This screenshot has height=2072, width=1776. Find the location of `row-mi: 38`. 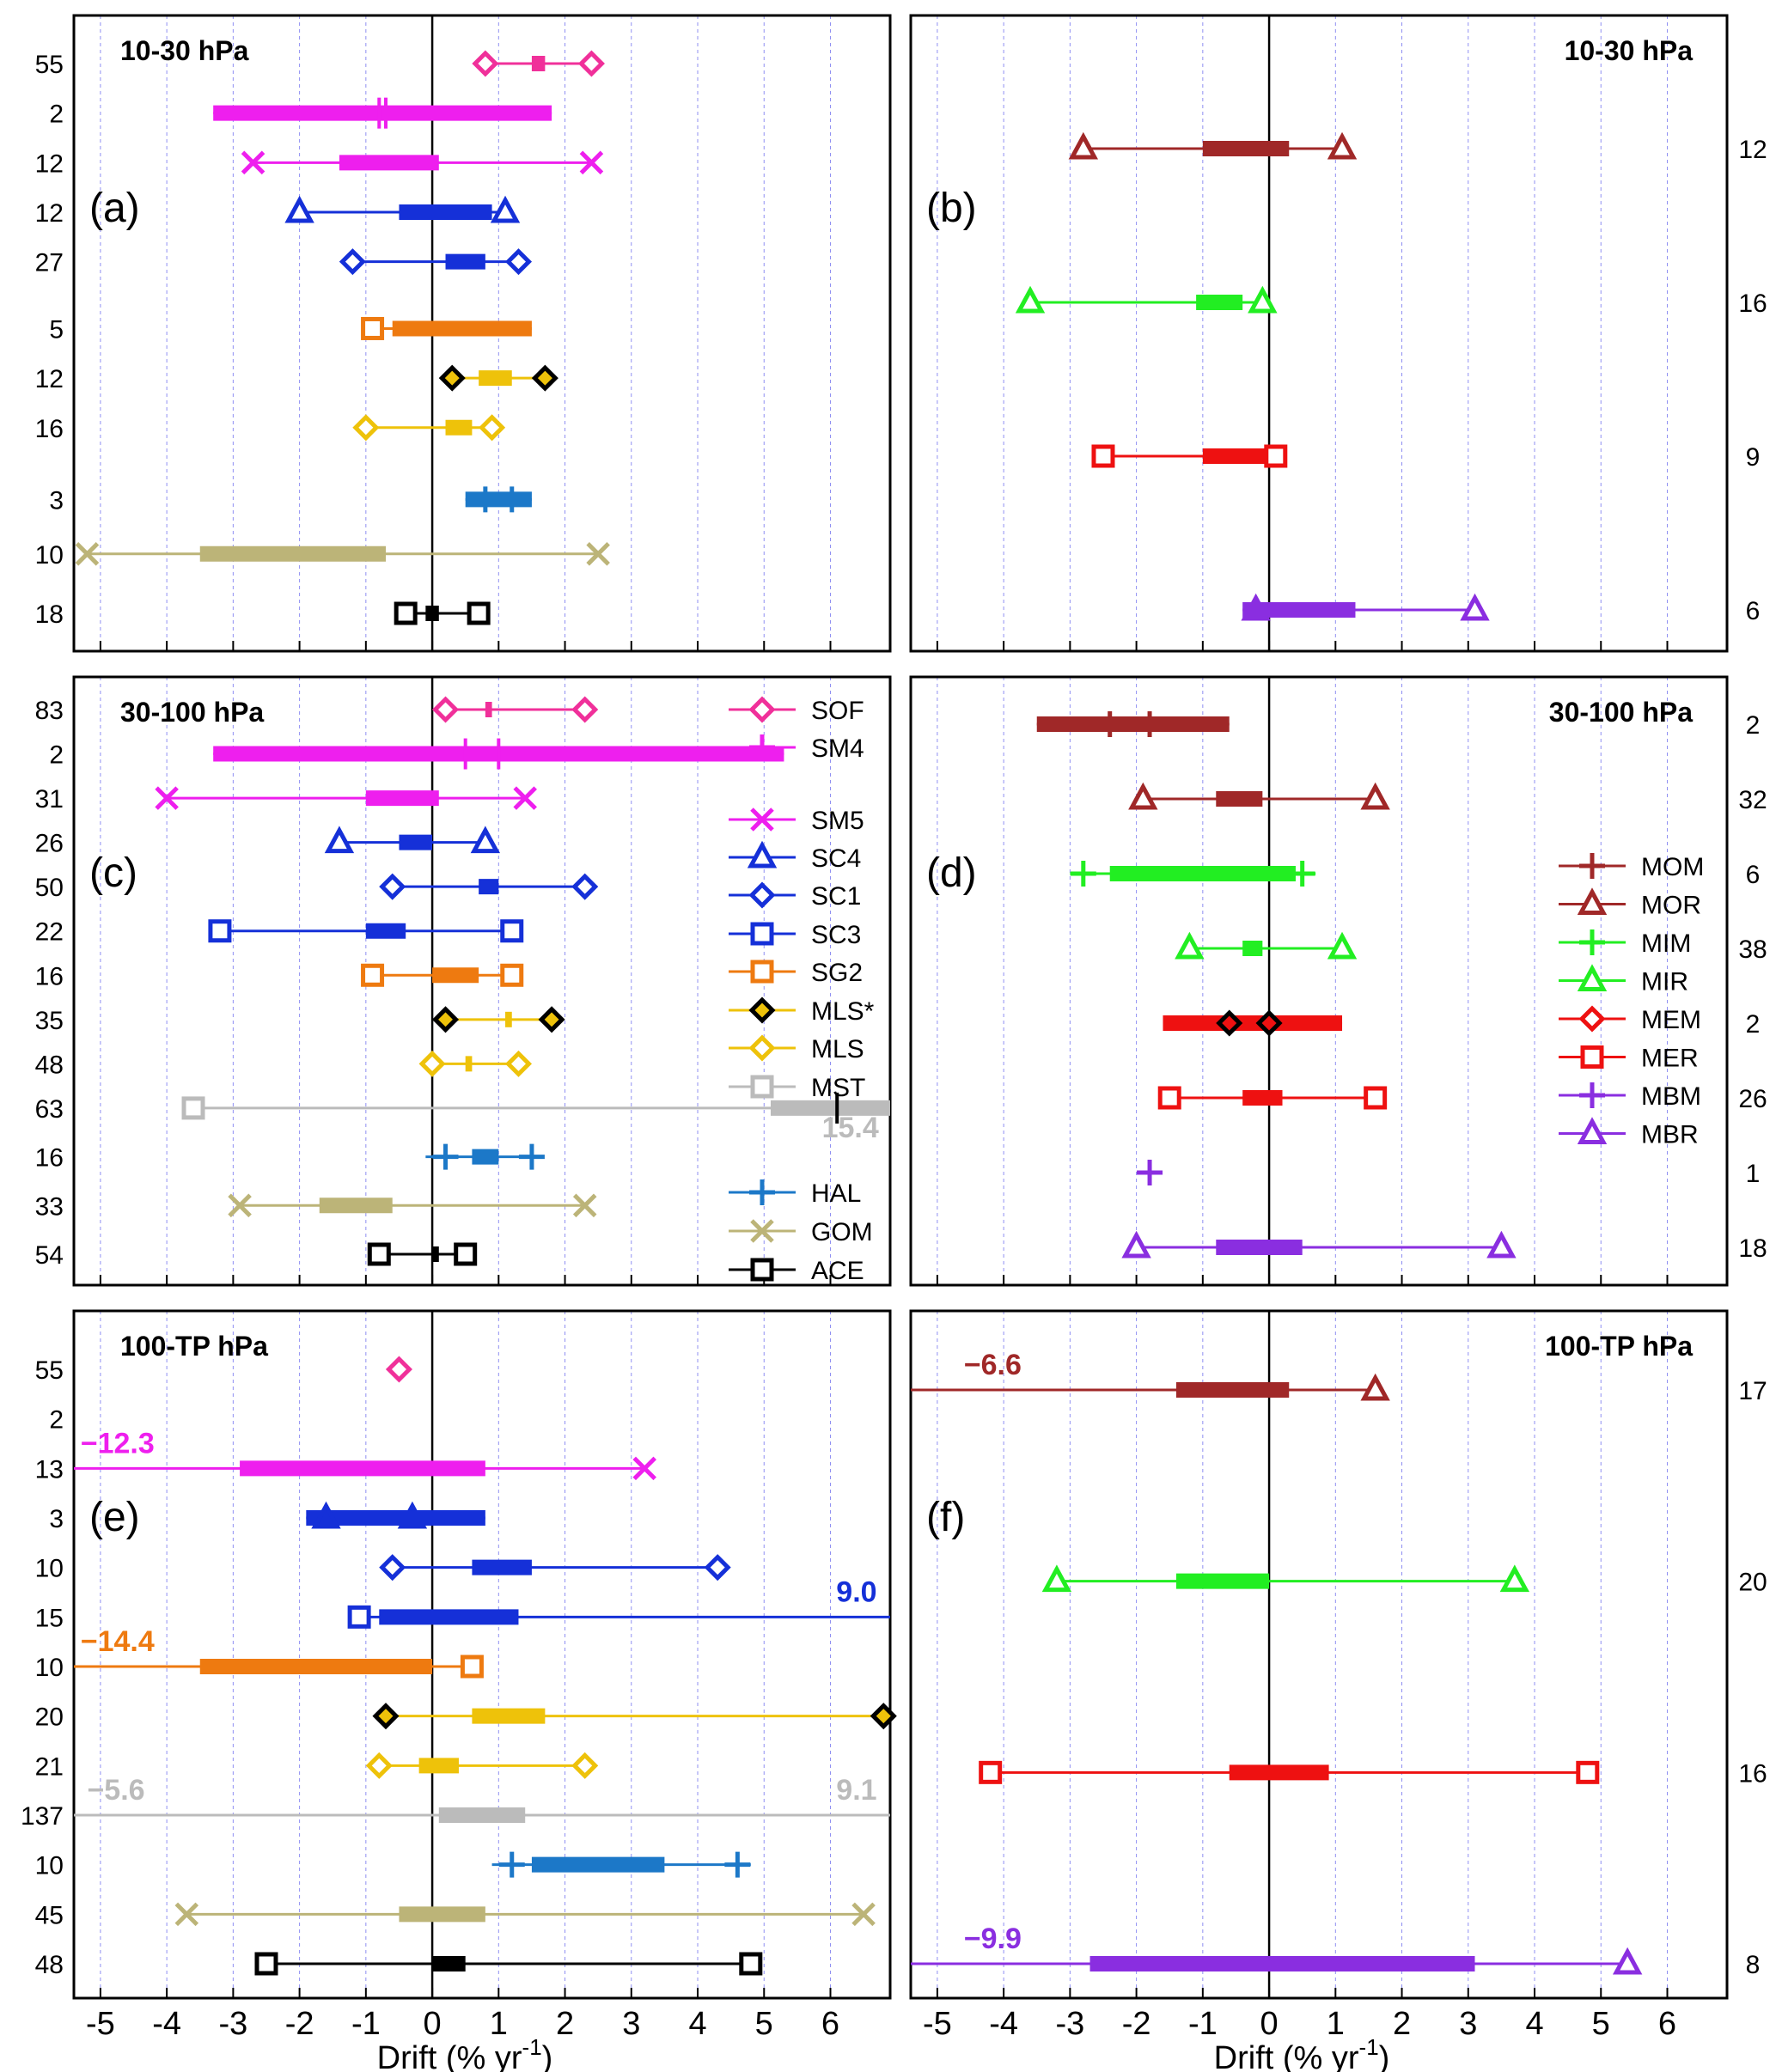

row-mi: 38 is located at coordinates (1471, 947).